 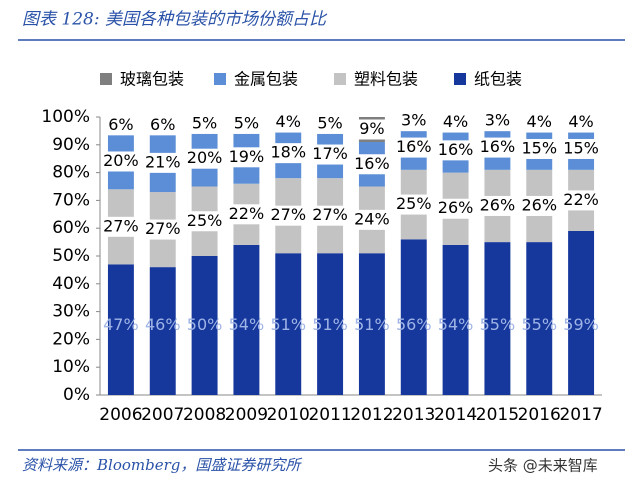 I want to click on data-label: 54%, so click(x=247, y=324).